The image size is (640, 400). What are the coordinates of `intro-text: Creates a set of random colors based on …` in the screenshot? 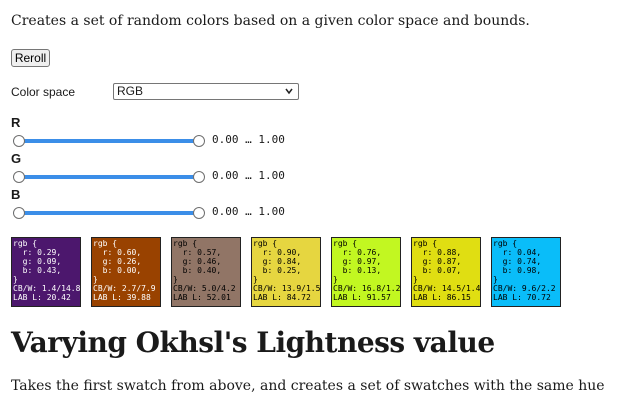 It's located at (270, 21).